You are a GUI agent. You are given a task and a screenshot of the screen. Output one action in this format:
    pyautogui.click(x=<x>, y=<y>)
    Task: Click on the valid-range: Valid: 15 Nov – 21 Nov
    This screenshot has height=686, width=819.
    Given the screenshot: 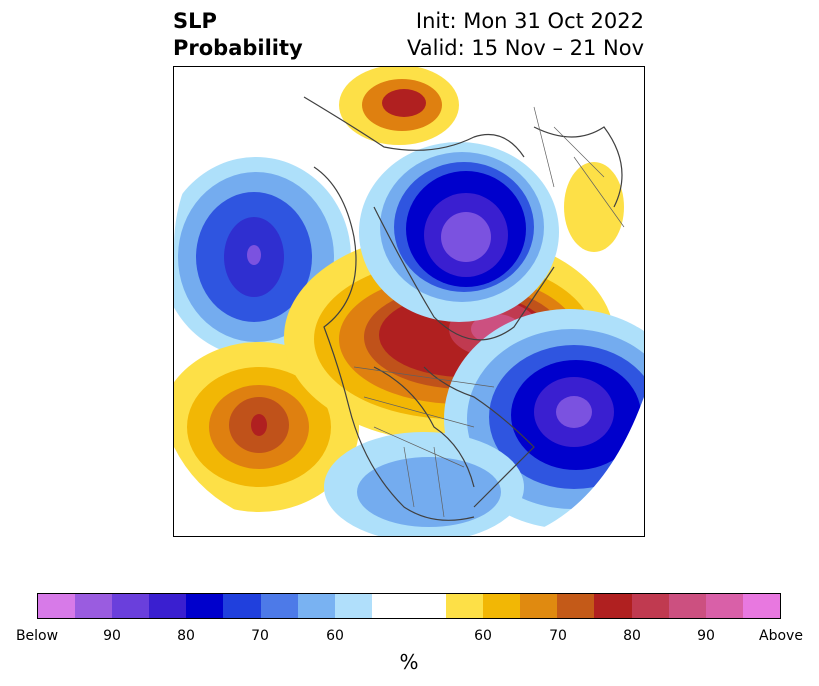 What is the action you would take?
    pyautogui.click(x=525, y=48)
    